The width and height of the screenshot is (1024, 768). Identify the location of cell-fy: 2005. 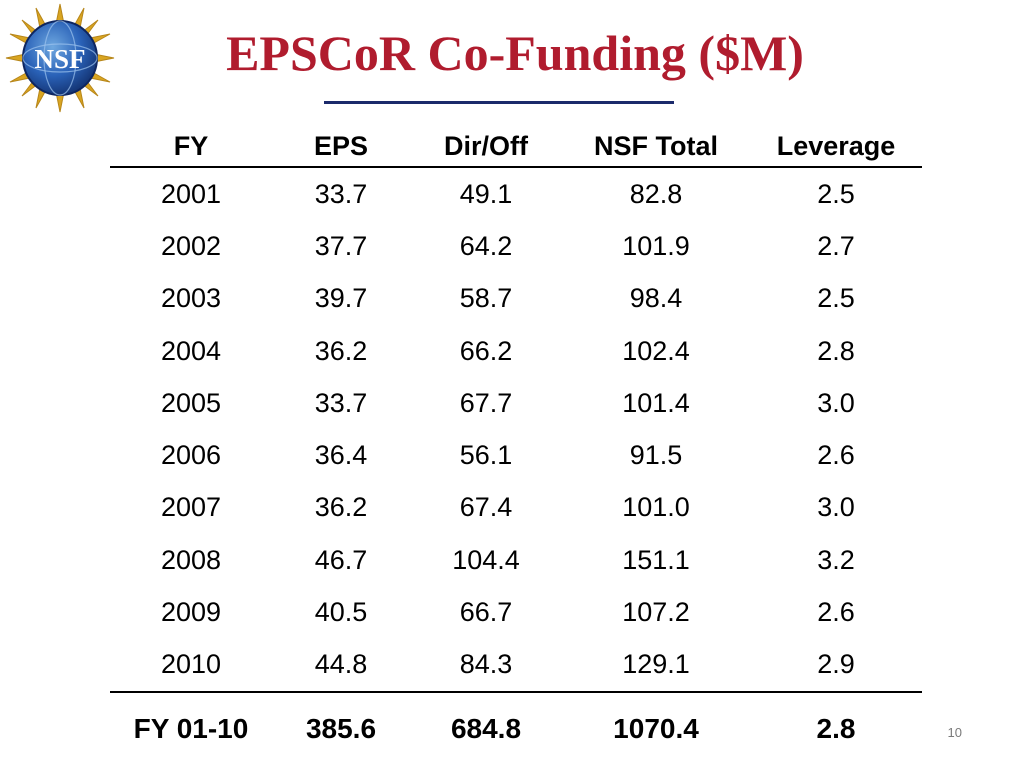
(191, 402).